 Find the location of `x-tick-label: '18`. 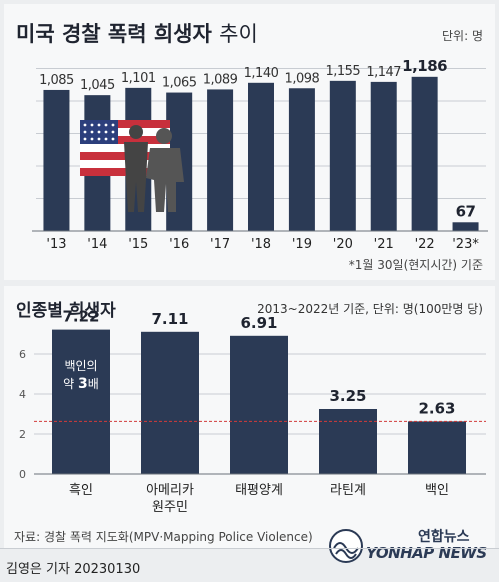

x-tick-label: '18 is located at coordinates (261, 244).